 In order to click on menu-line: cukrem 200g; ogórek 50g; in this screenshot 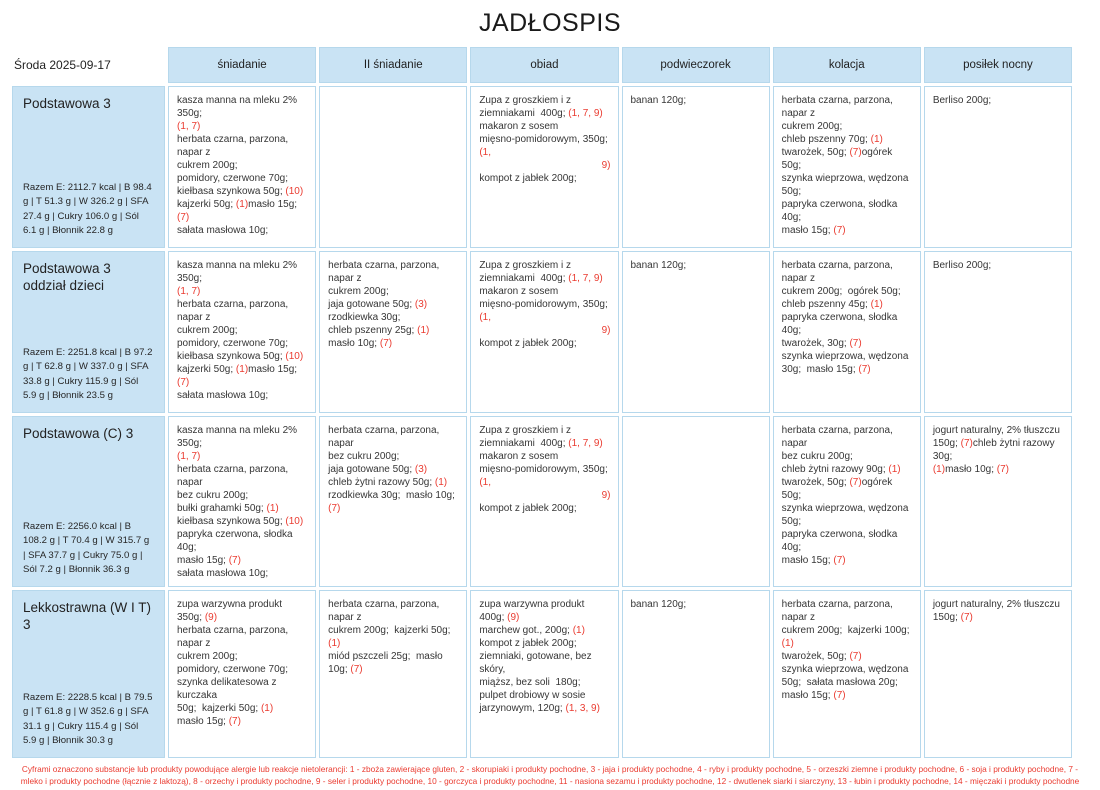, I will do `click(847, 291)`.